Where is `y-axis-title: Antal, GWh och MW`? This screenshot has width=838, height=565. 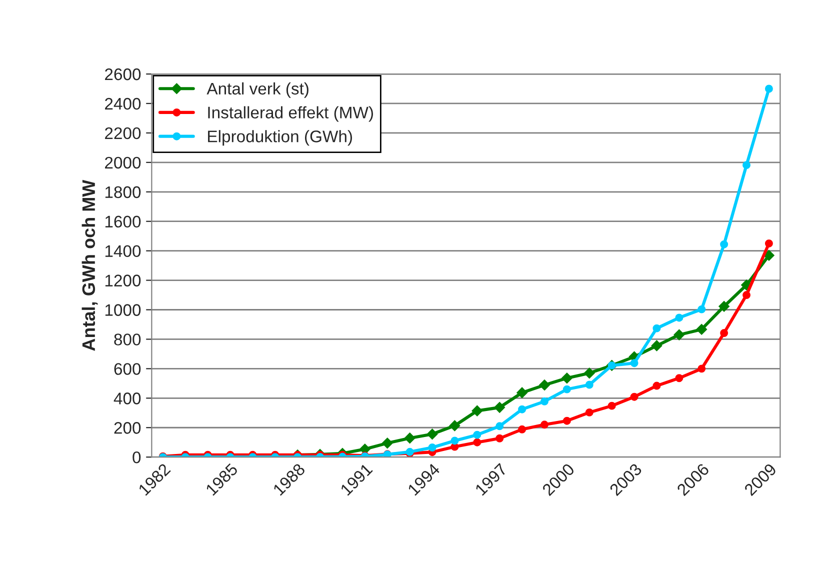 y-axis-title: Antal, GWh och MW is located at coordinates (90, 265).